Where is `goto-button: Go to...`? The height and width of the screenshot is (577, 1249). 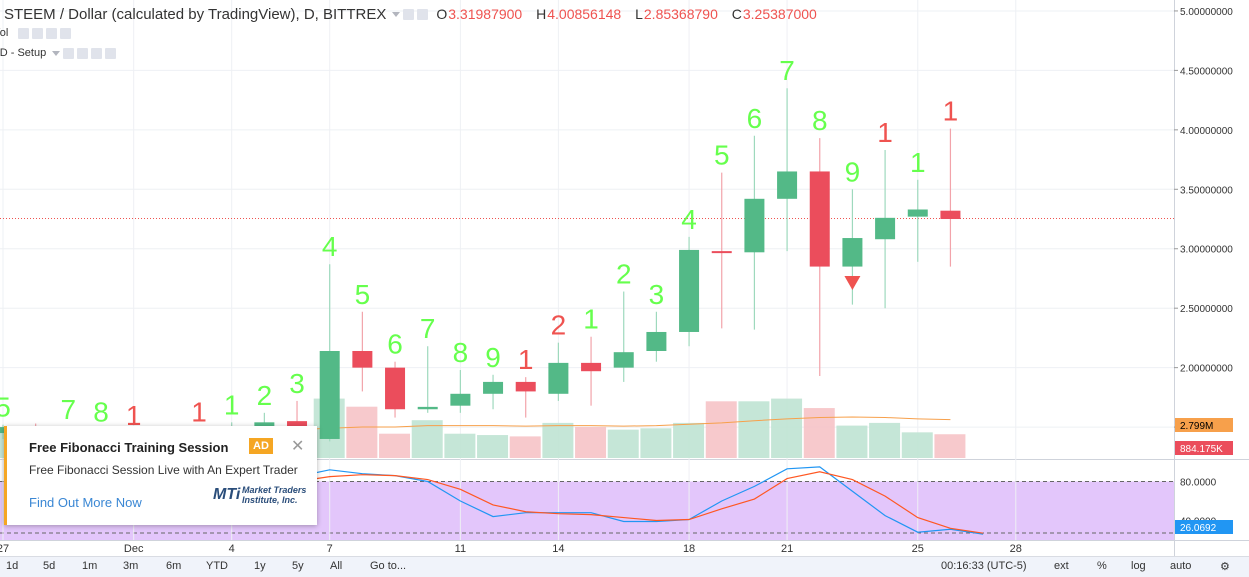
goto-button: Go to... is located at coordinates (388, 566).